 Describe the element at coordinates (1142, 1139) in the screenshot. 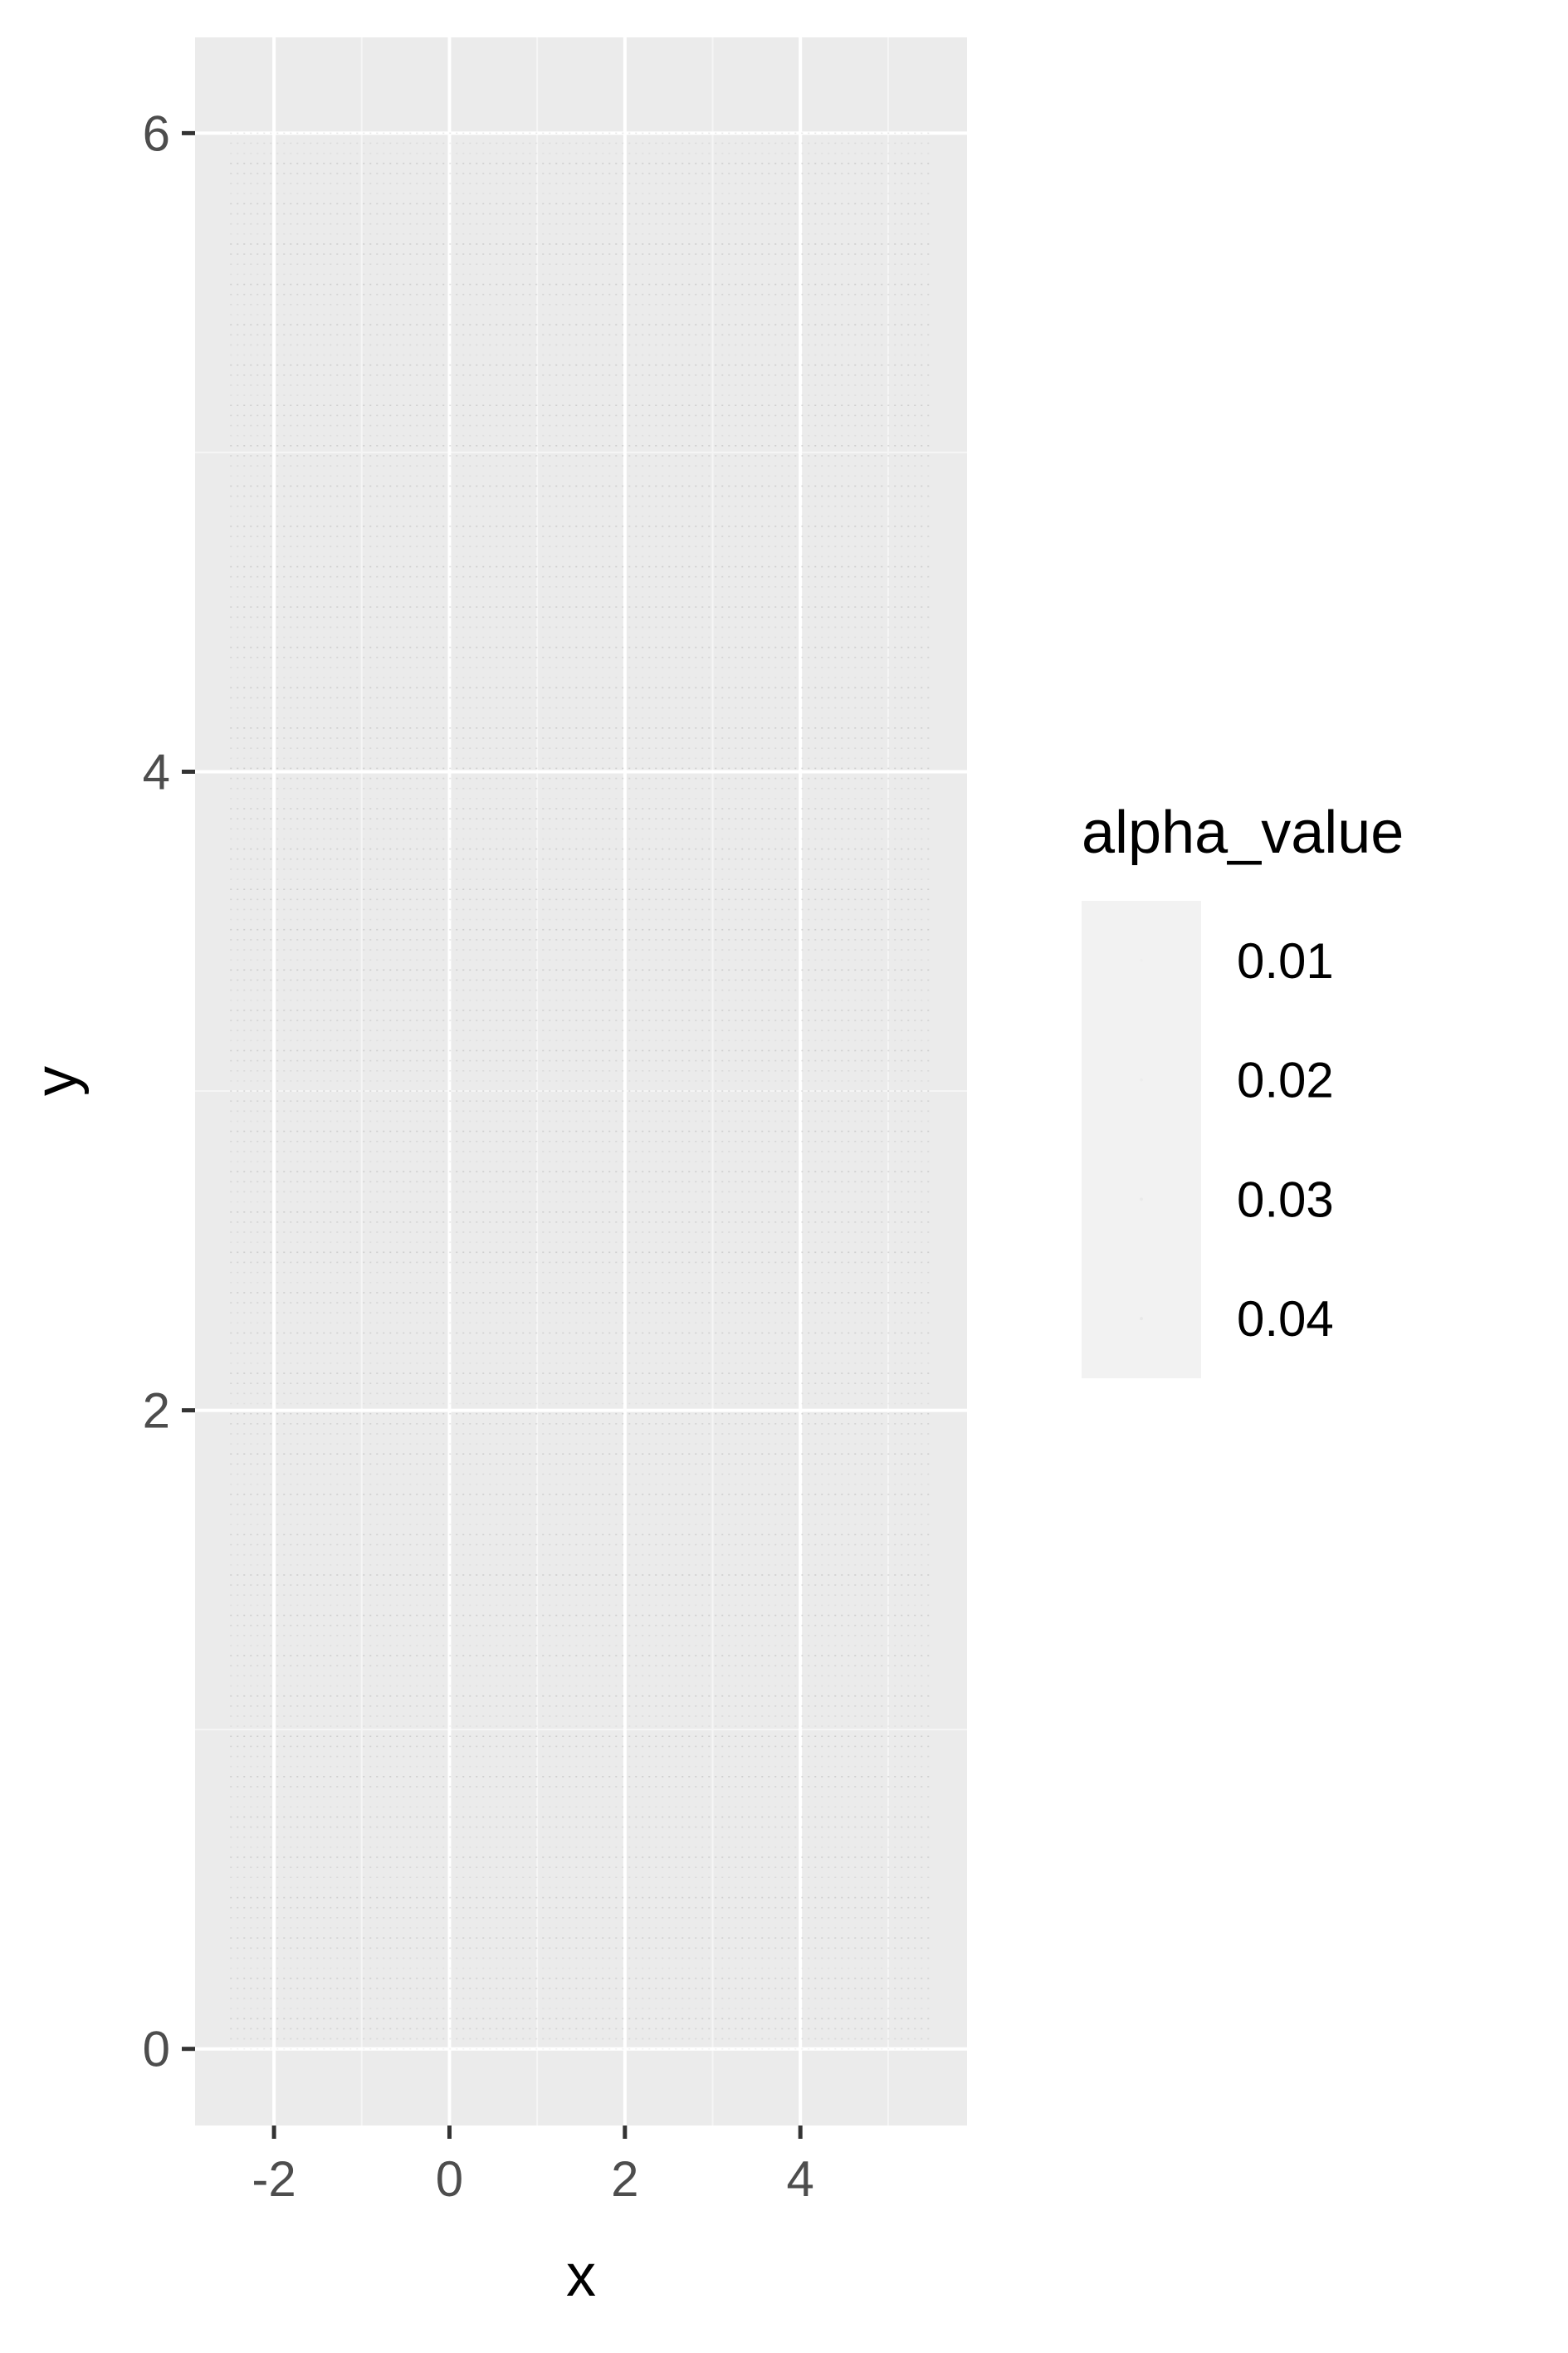

I see `legend-key-panel` at that location.